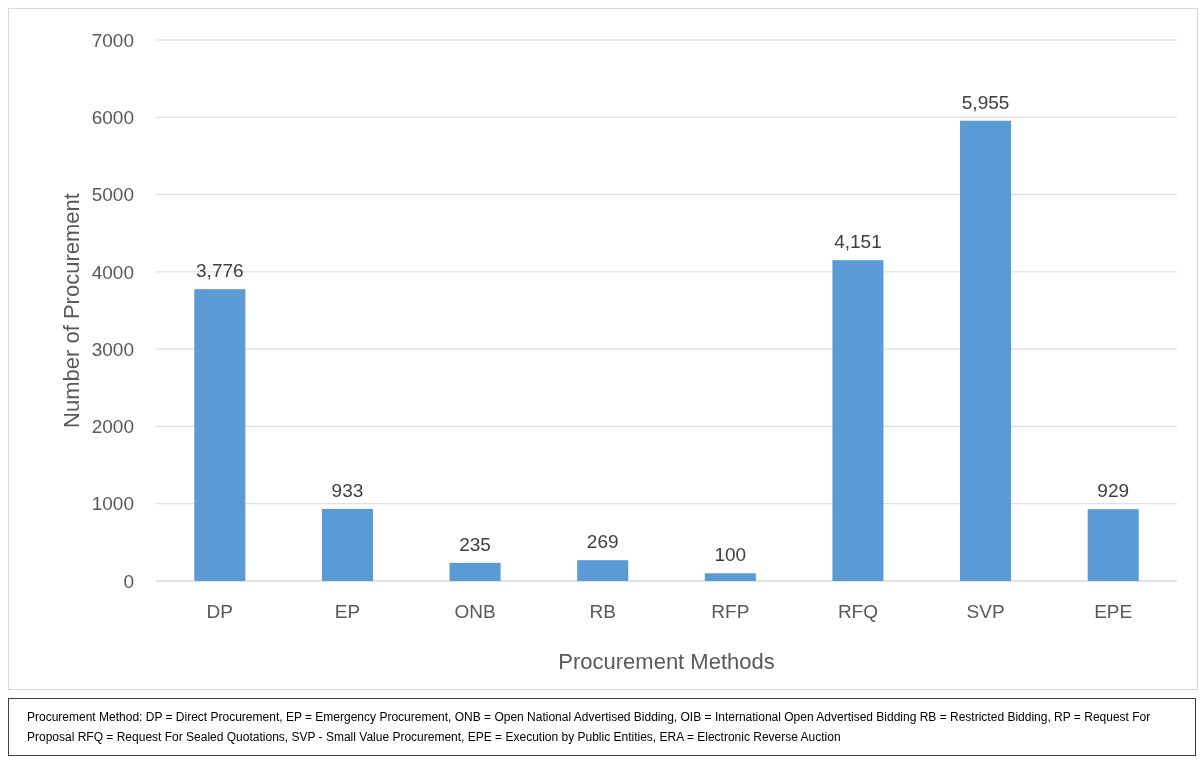  I want to click on data-label: 4,151, so click(858, 242).